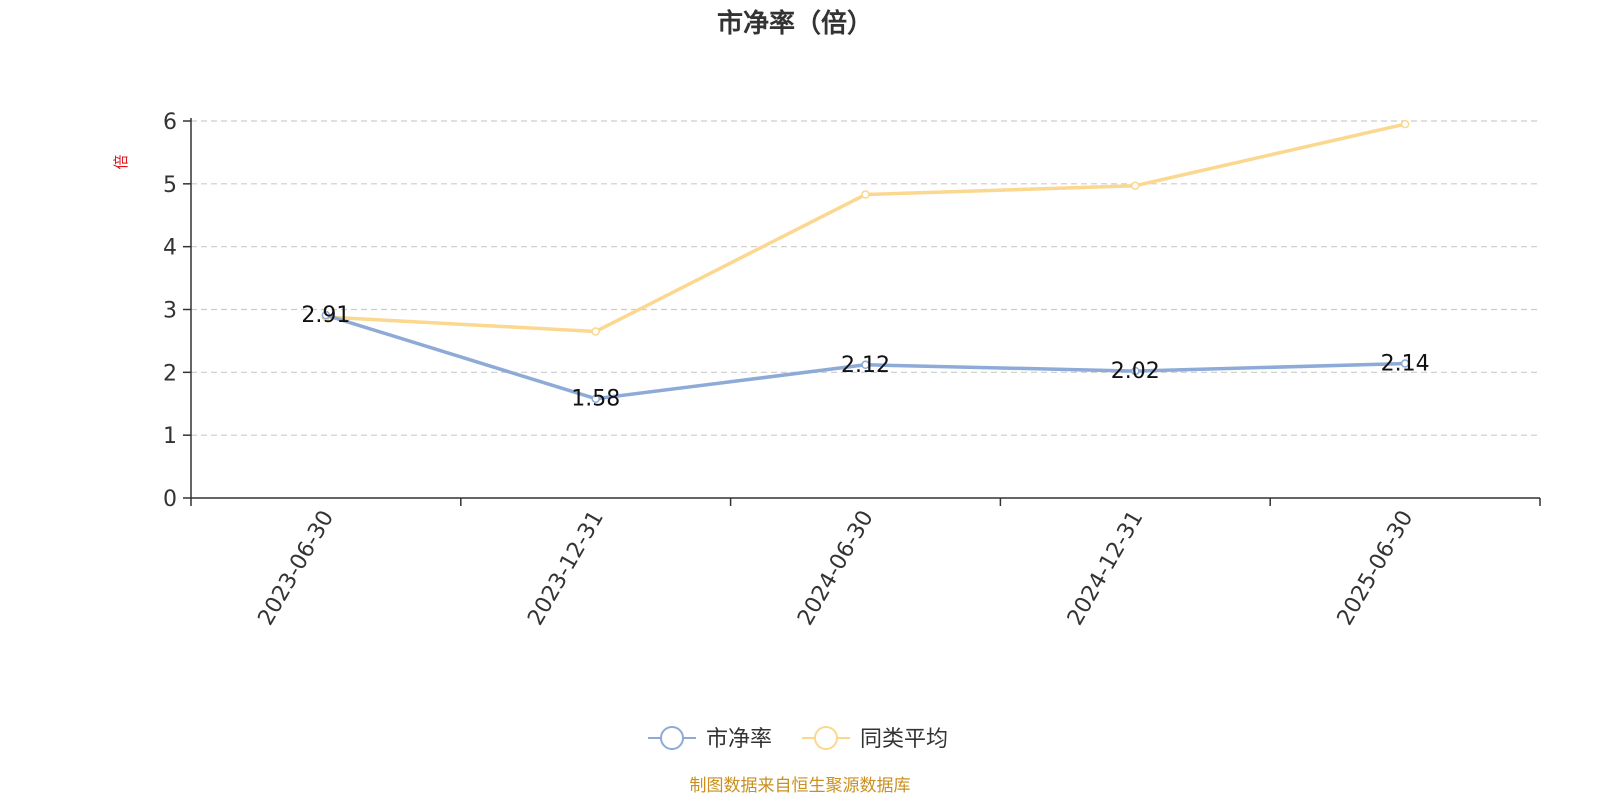 This screenshot has height=800, width=1600. I want to click on data-label: 2.12, so click(865, 365).